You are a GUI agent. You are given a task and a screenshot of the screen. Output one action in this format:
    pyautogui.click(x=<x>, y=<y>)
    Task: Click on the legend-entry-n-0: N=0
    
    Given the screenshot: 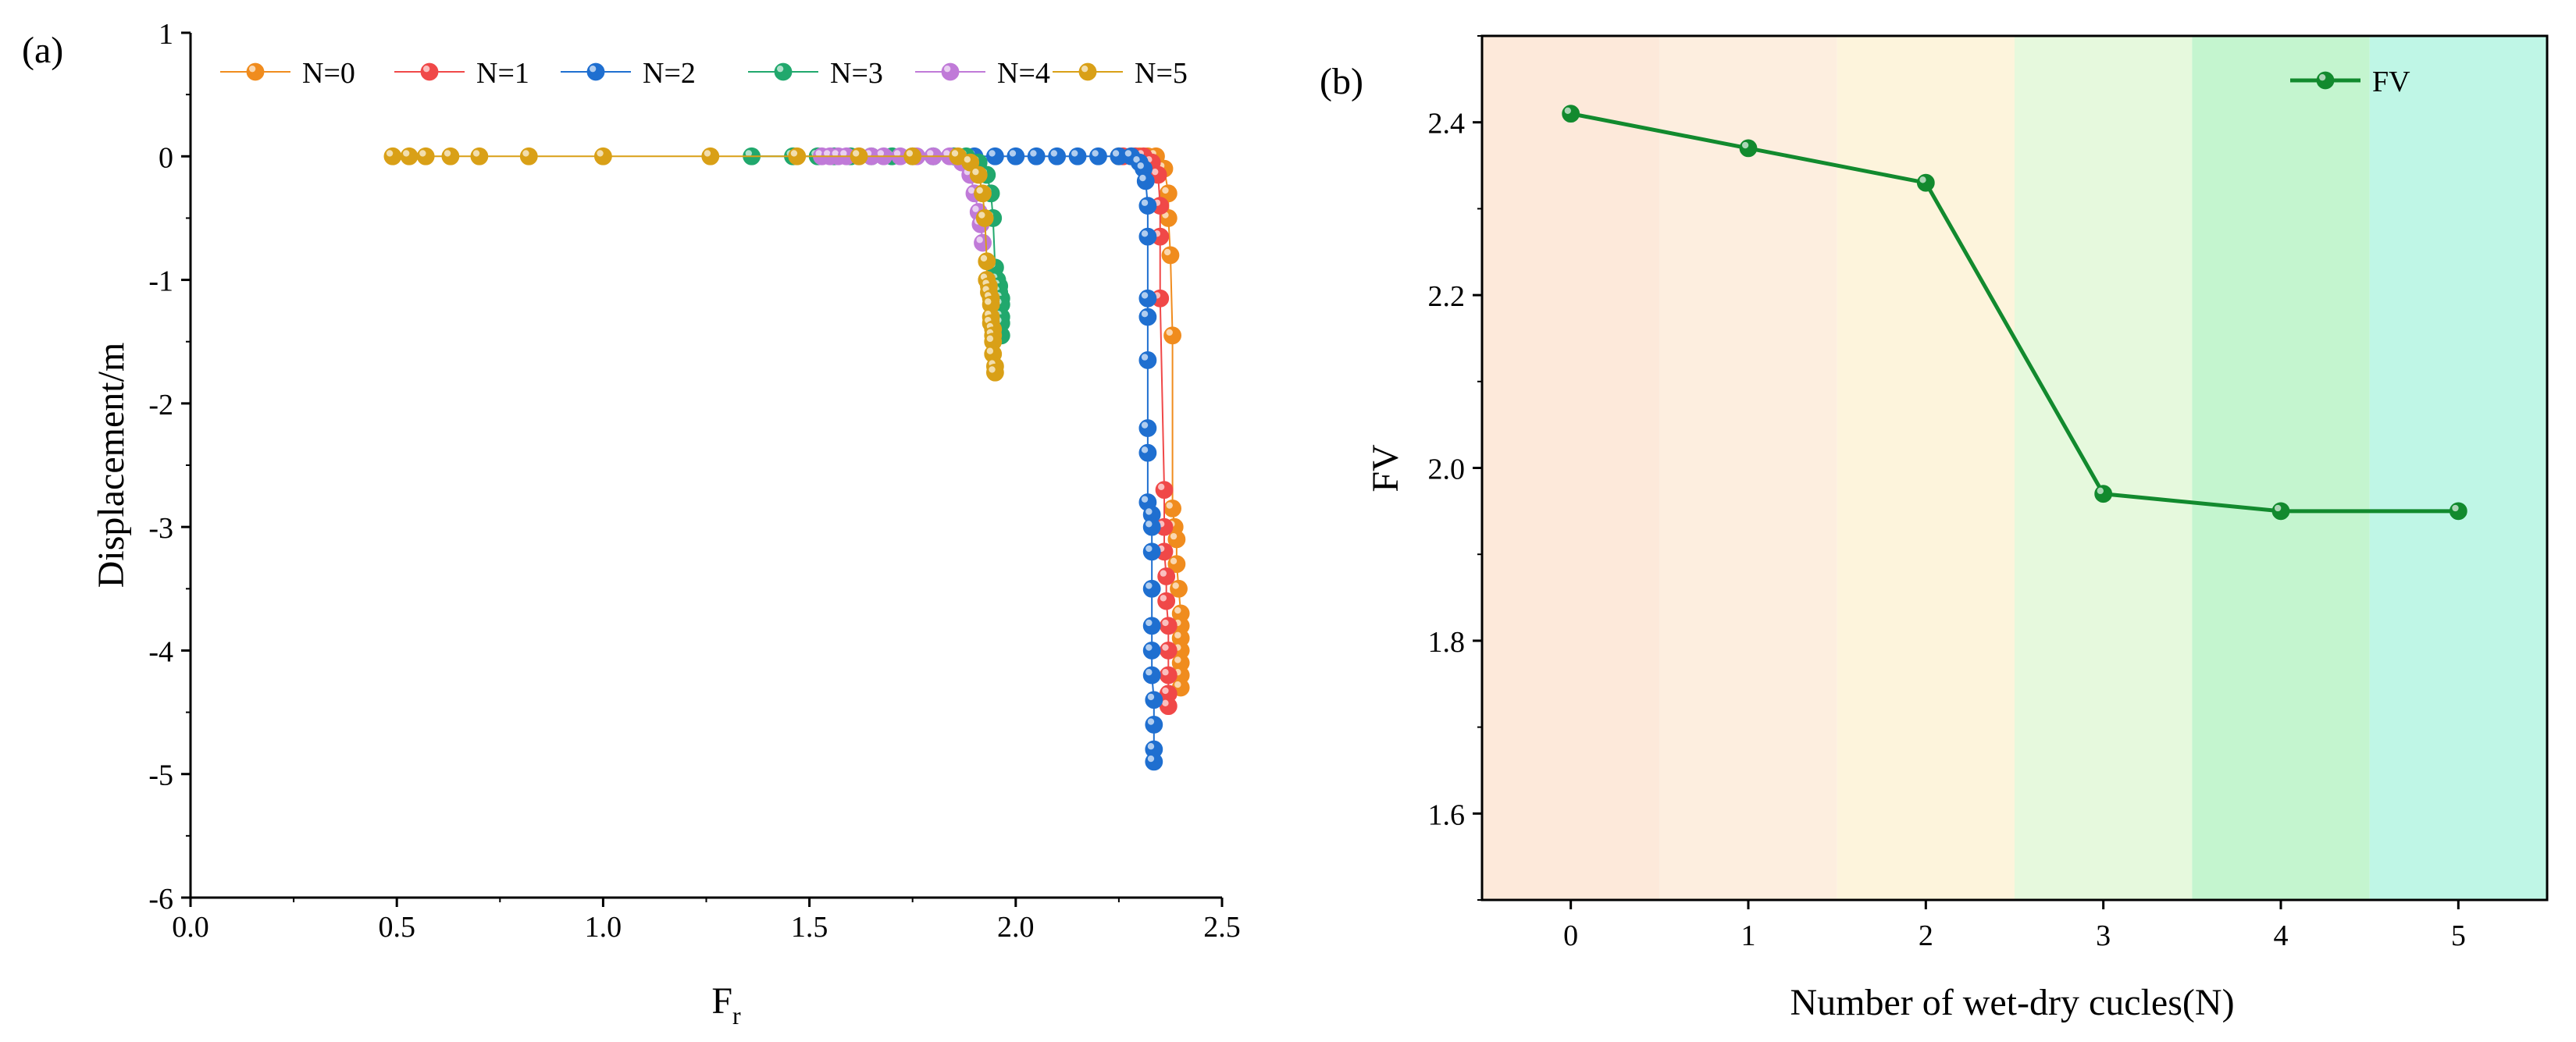 What is the action you would take?
    pyautogui.click(x=287, y=73)
    